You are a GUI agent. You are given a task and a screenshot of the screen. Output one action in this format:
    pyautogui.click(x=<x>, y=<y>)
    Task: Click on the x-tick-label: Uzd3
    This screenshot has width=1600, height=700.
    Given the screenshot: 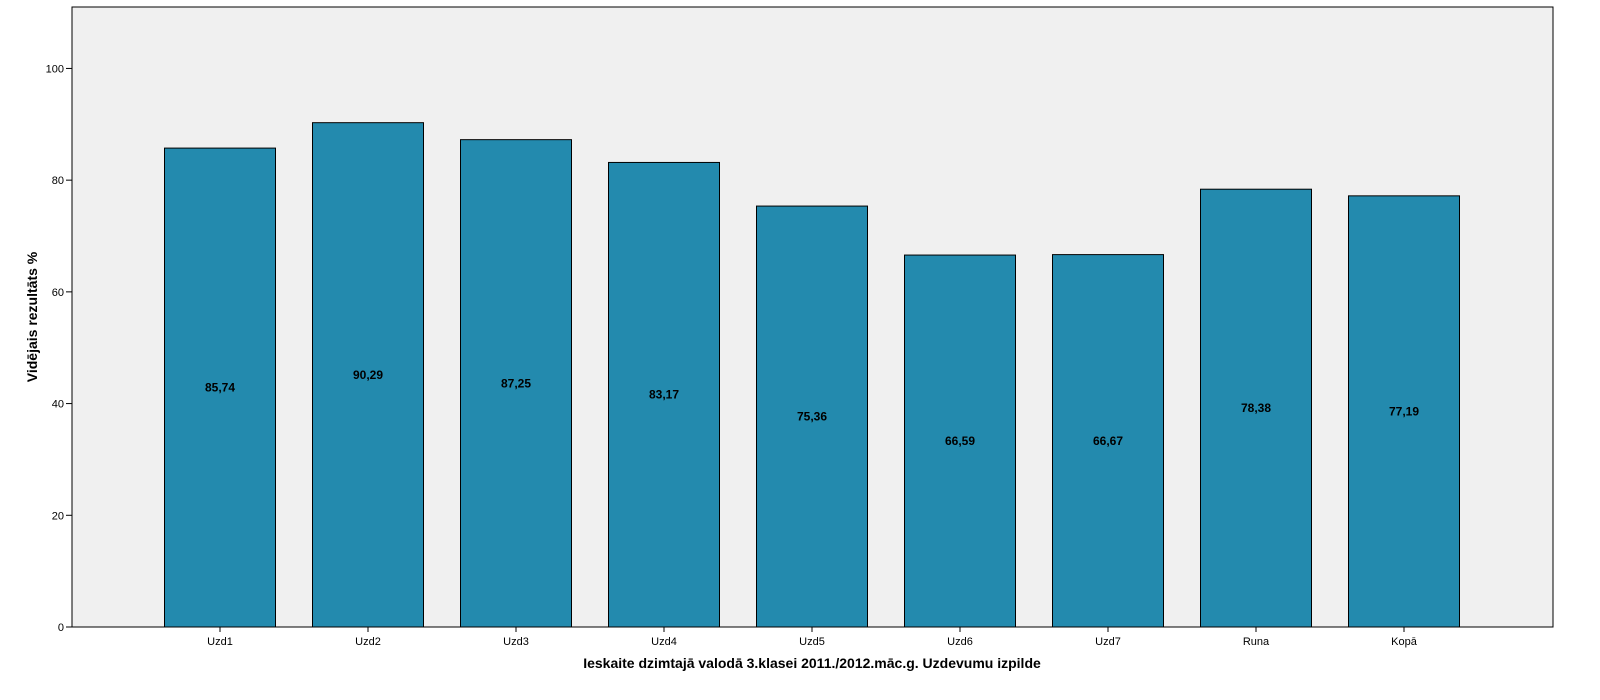 What is the action you would take?
    pyautogui.click(x=516, y=642)
    